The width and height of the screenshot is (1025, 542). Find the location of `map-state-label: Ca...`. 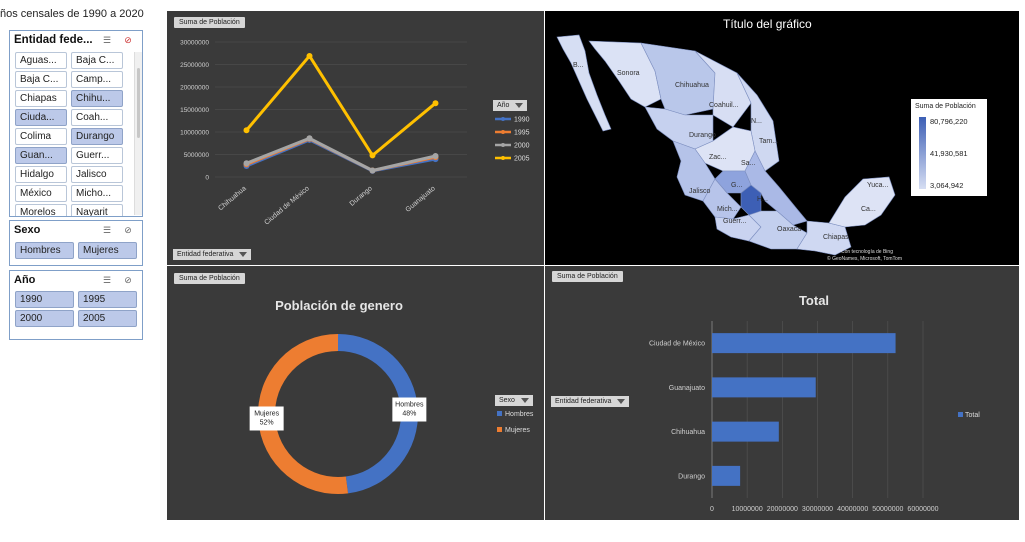

map-state-label: Ca... is located at coordinates (868, 209).